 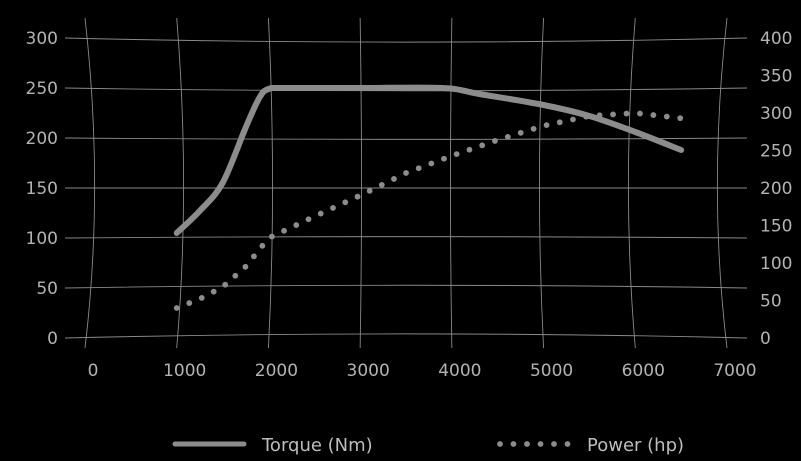 I want to click on x-tick-label: 7000, so click(x=734, y=371).